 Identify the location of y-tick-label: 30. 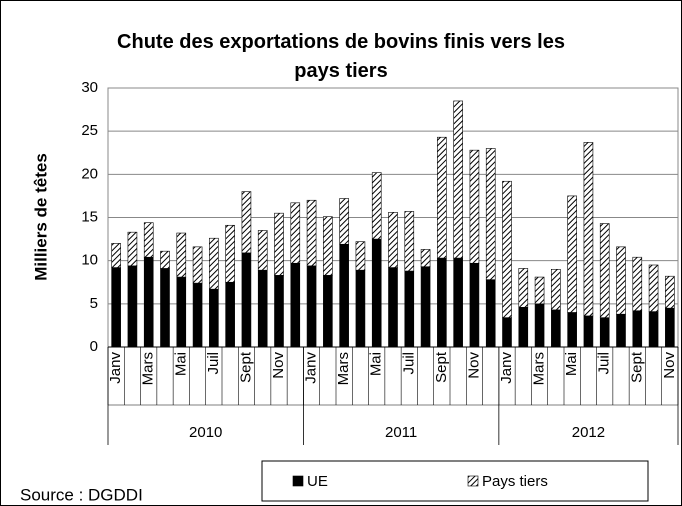
(89, 87).